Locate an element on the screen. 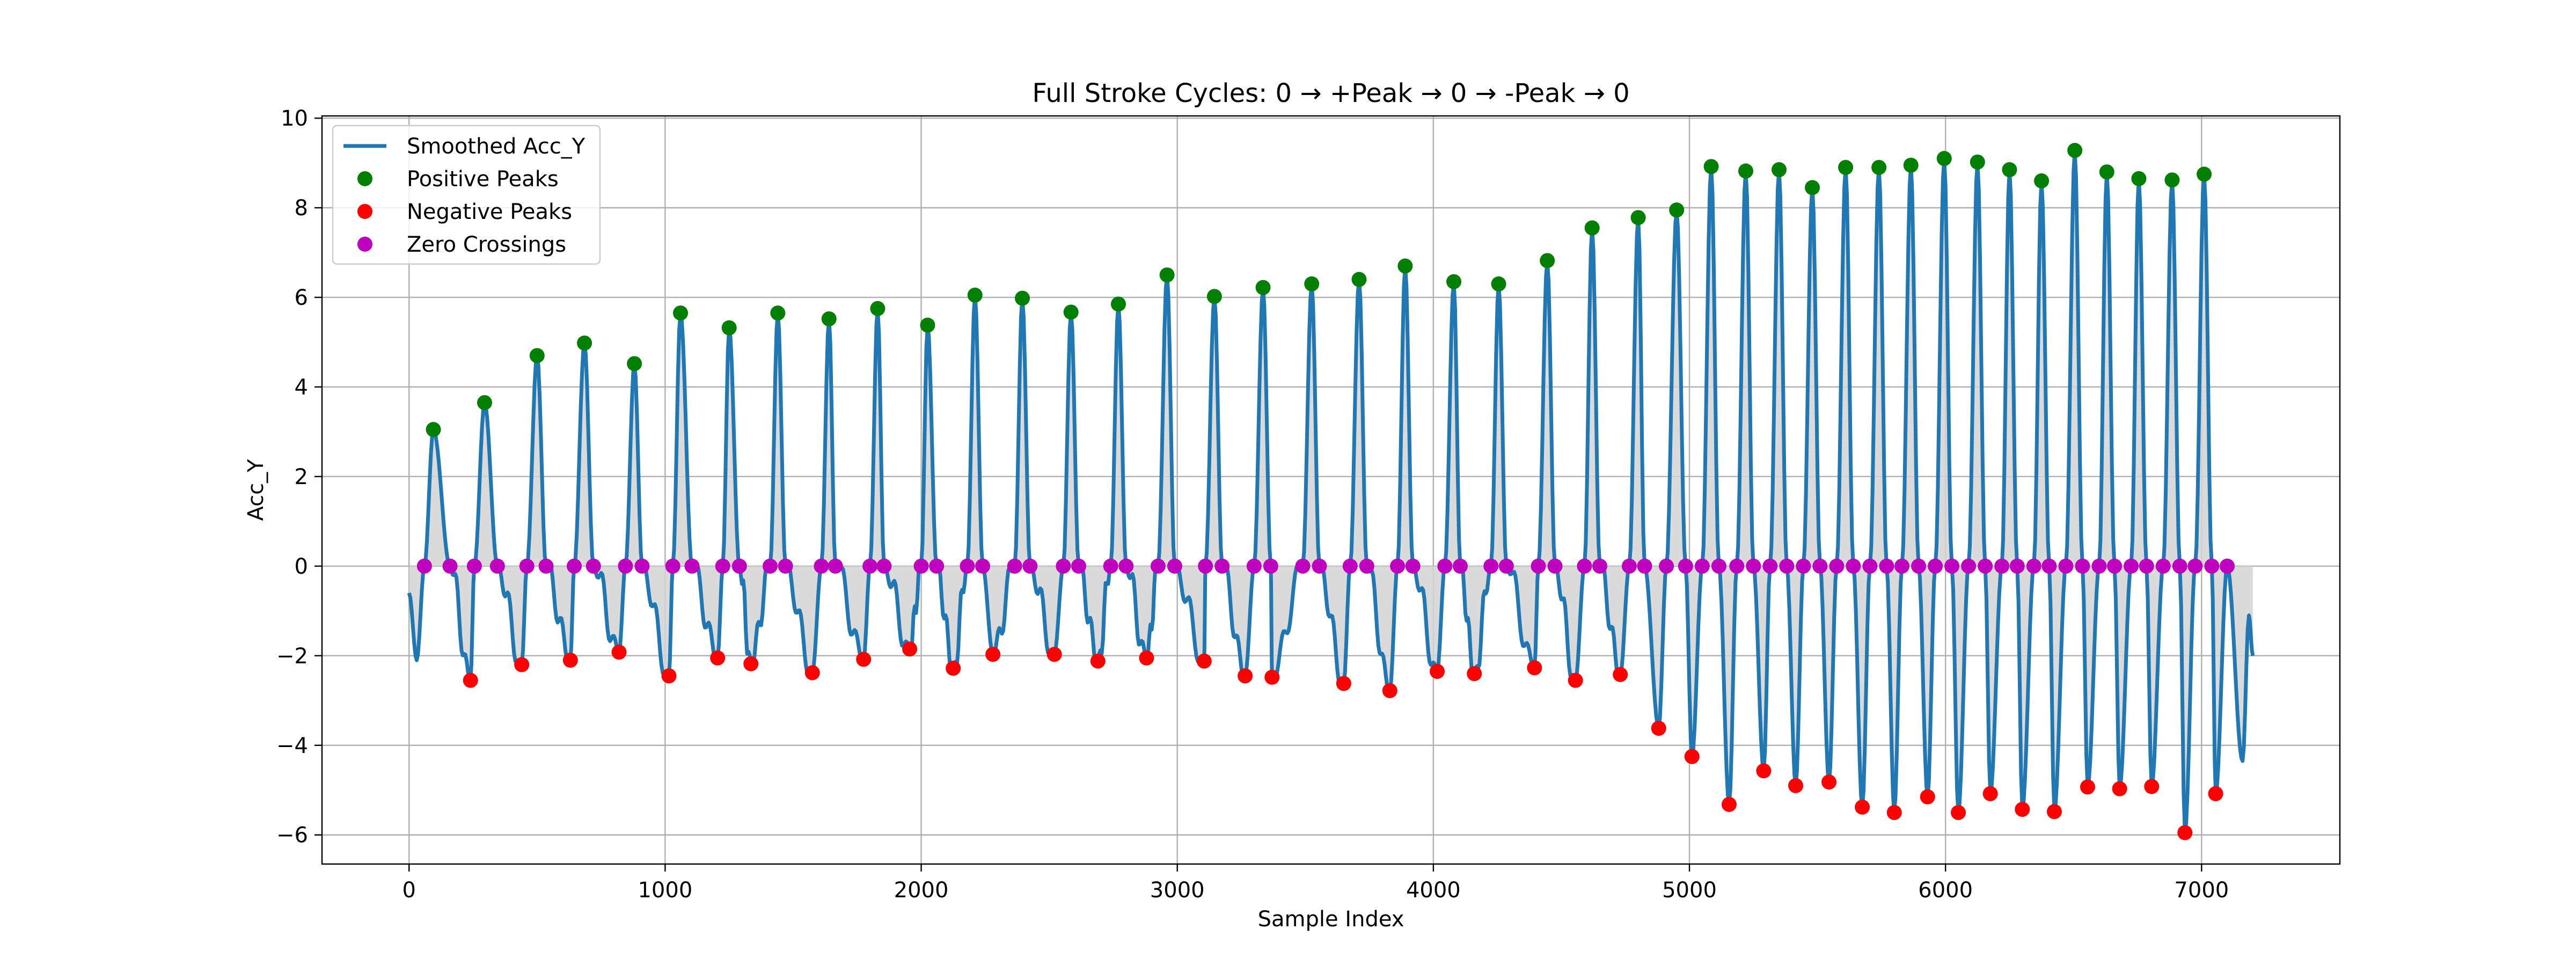 The height and width of the screenshot is (966, 2576). legend-label: Smoothed Acc_Y is located at coordinates (496, 146).